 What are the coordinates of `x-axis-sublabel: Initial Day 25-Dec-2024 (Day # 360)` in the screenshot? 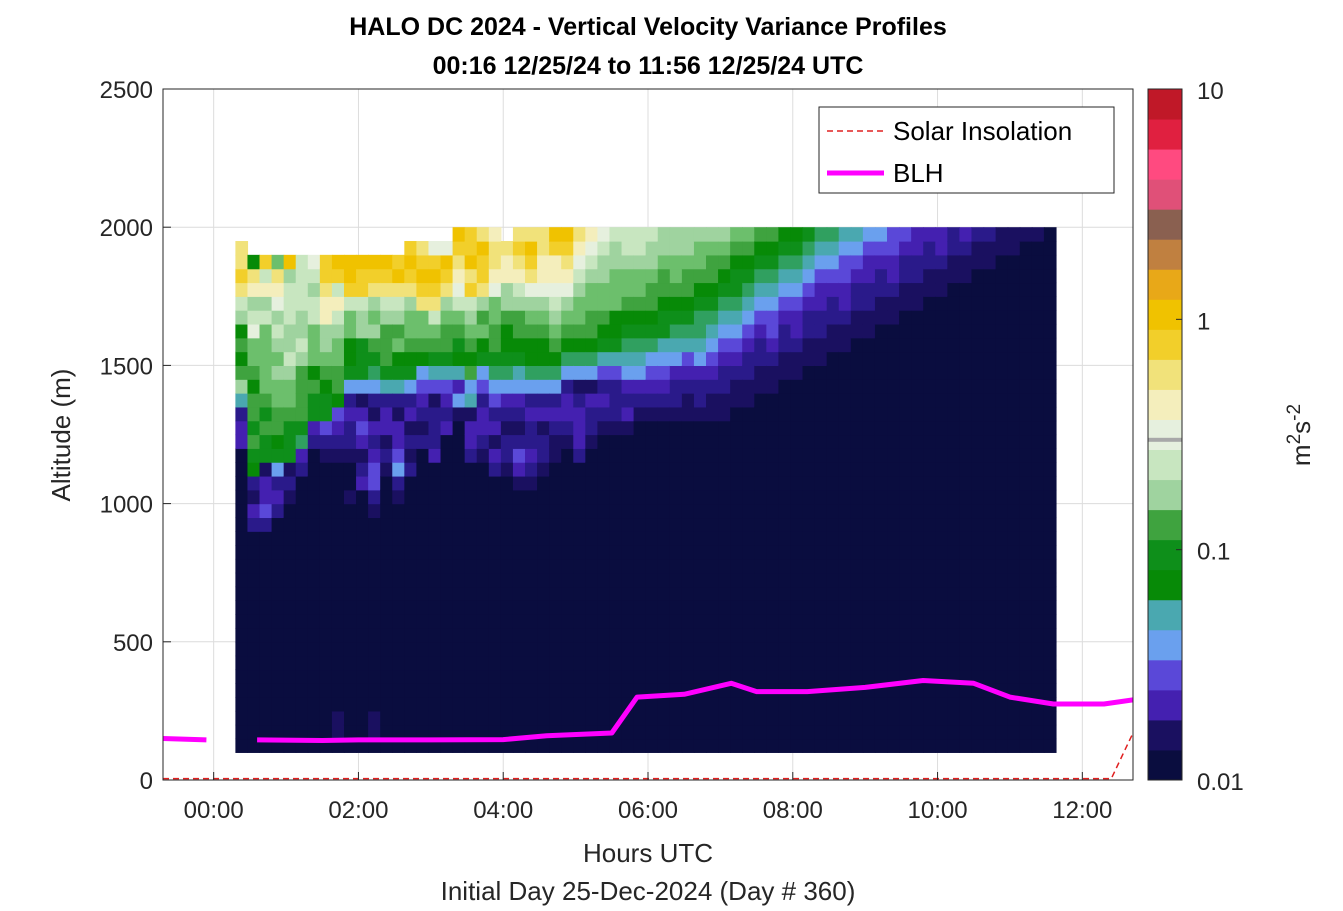 It's located at (648, 891).